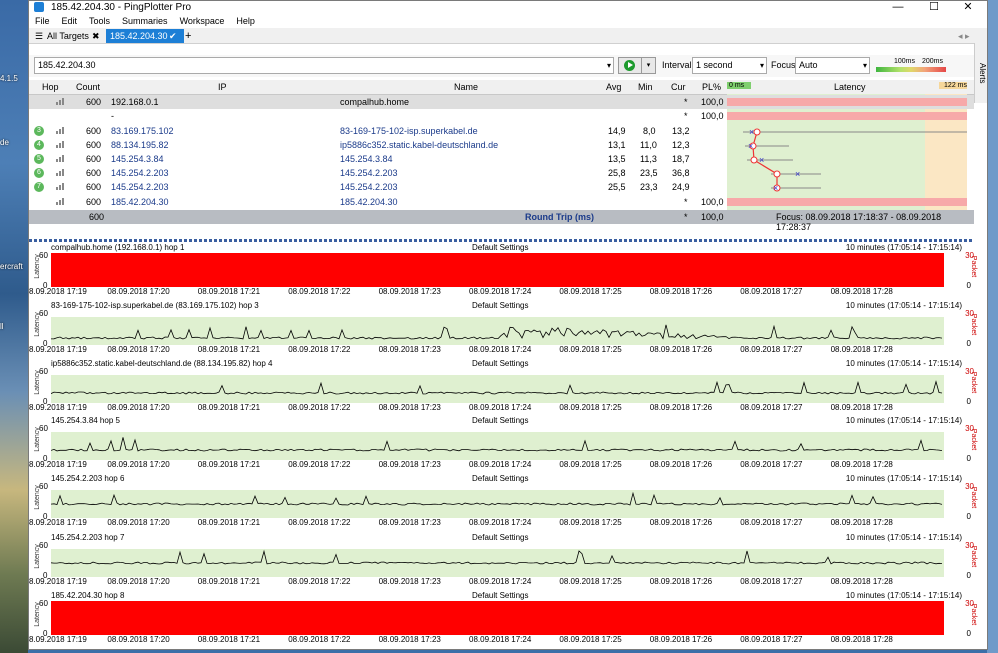 Image resolution: width=998 pixels, height=653 pixels. Describe the element at coordinates (39, 7) in the screenshot. I see `app-icon` at that location.